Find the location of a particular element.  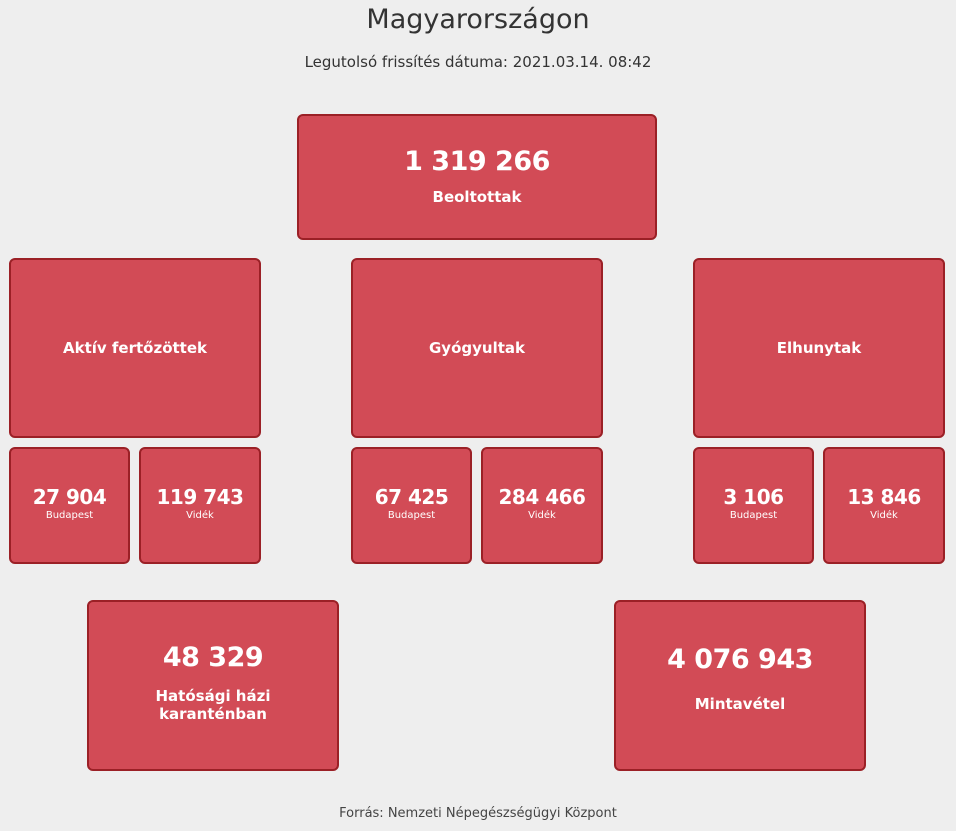

active-infected-card: Aktív fertőzöttek is located at coordinates (135, 348).